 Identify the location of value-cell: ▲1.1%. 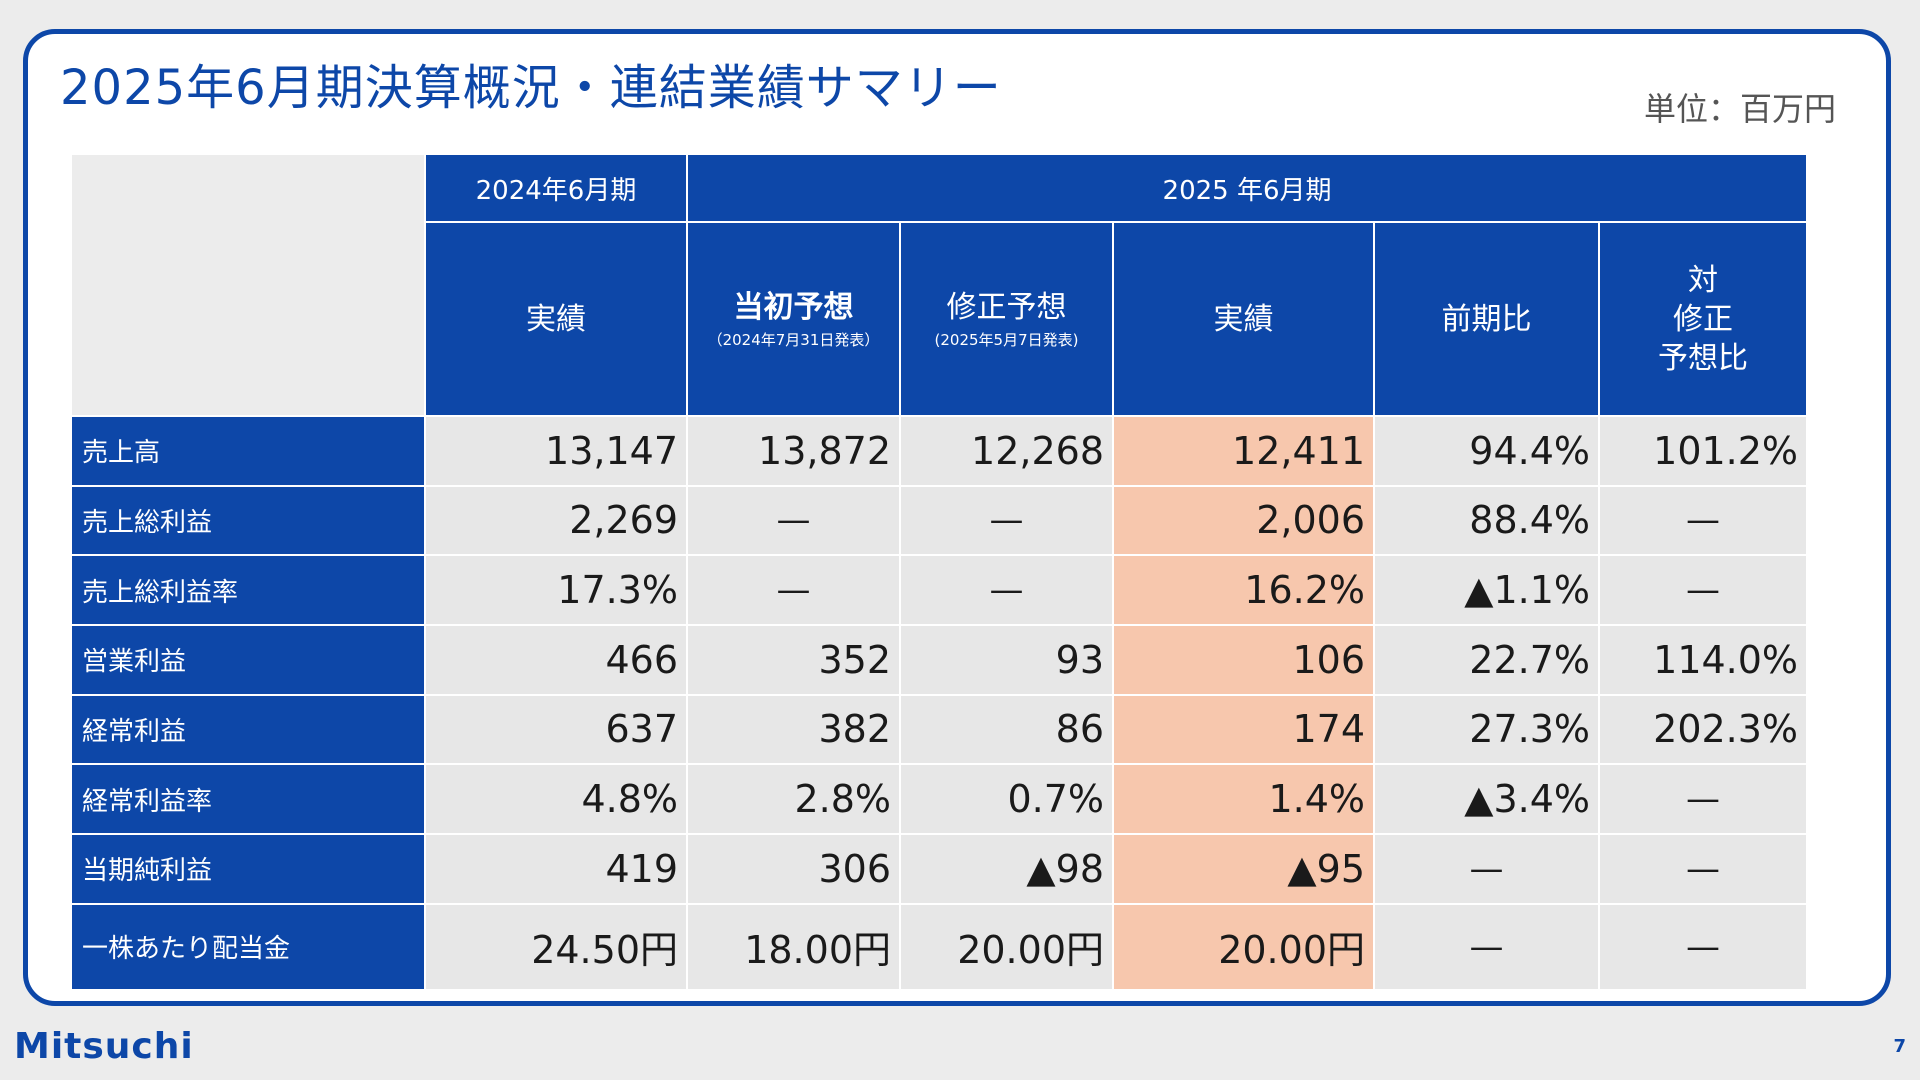
(1486, 590).